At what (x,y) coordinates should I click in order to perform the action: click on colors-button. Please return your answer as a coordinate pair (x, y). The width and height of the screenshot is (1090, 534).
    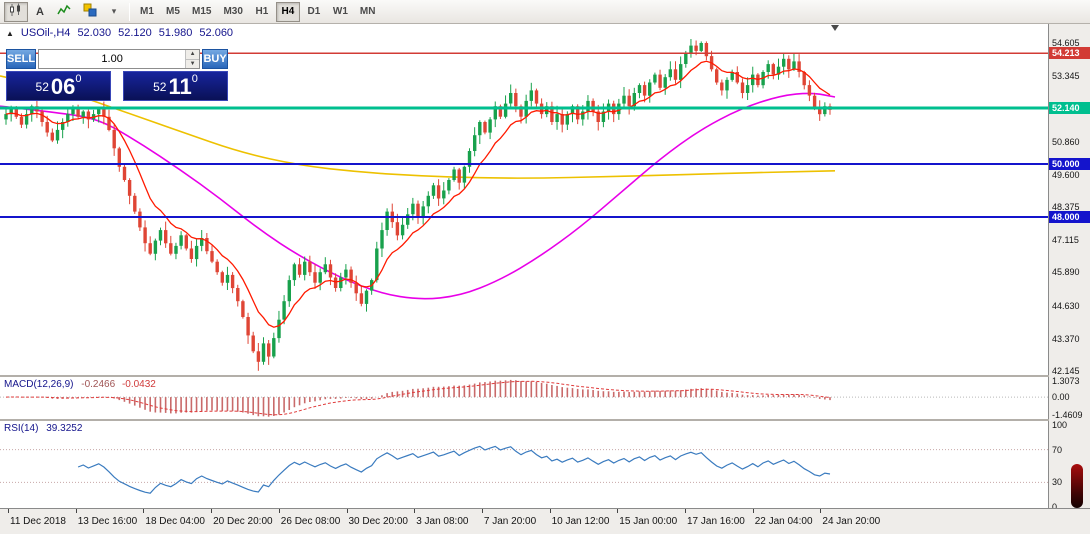
    Looking at the image, I should click on (90, 12).